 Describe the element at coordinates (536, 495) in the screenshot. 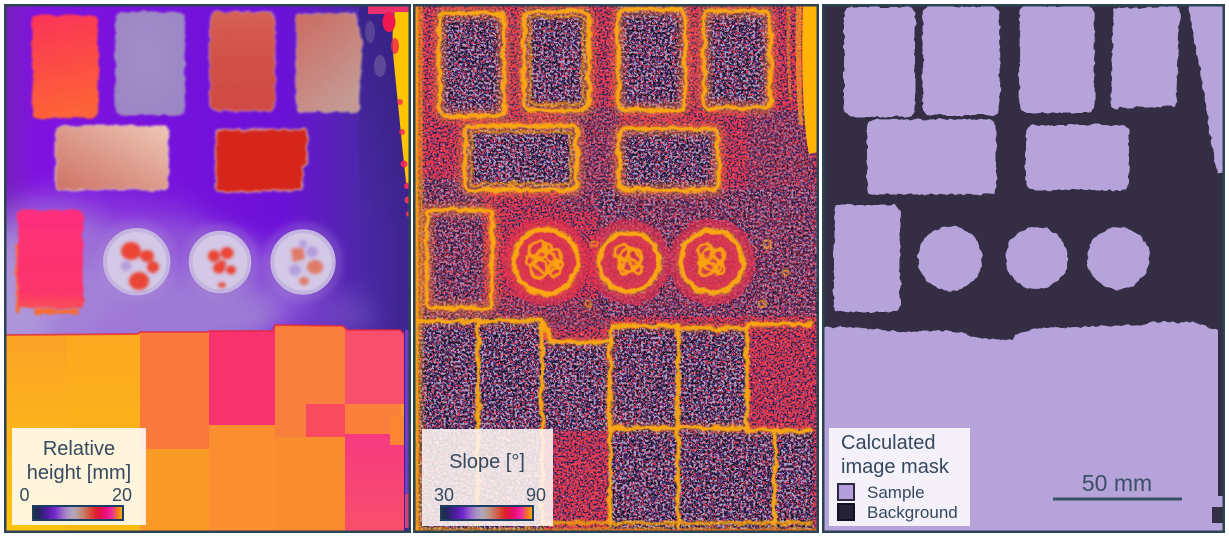

I see `svg-text: 90` at that location.